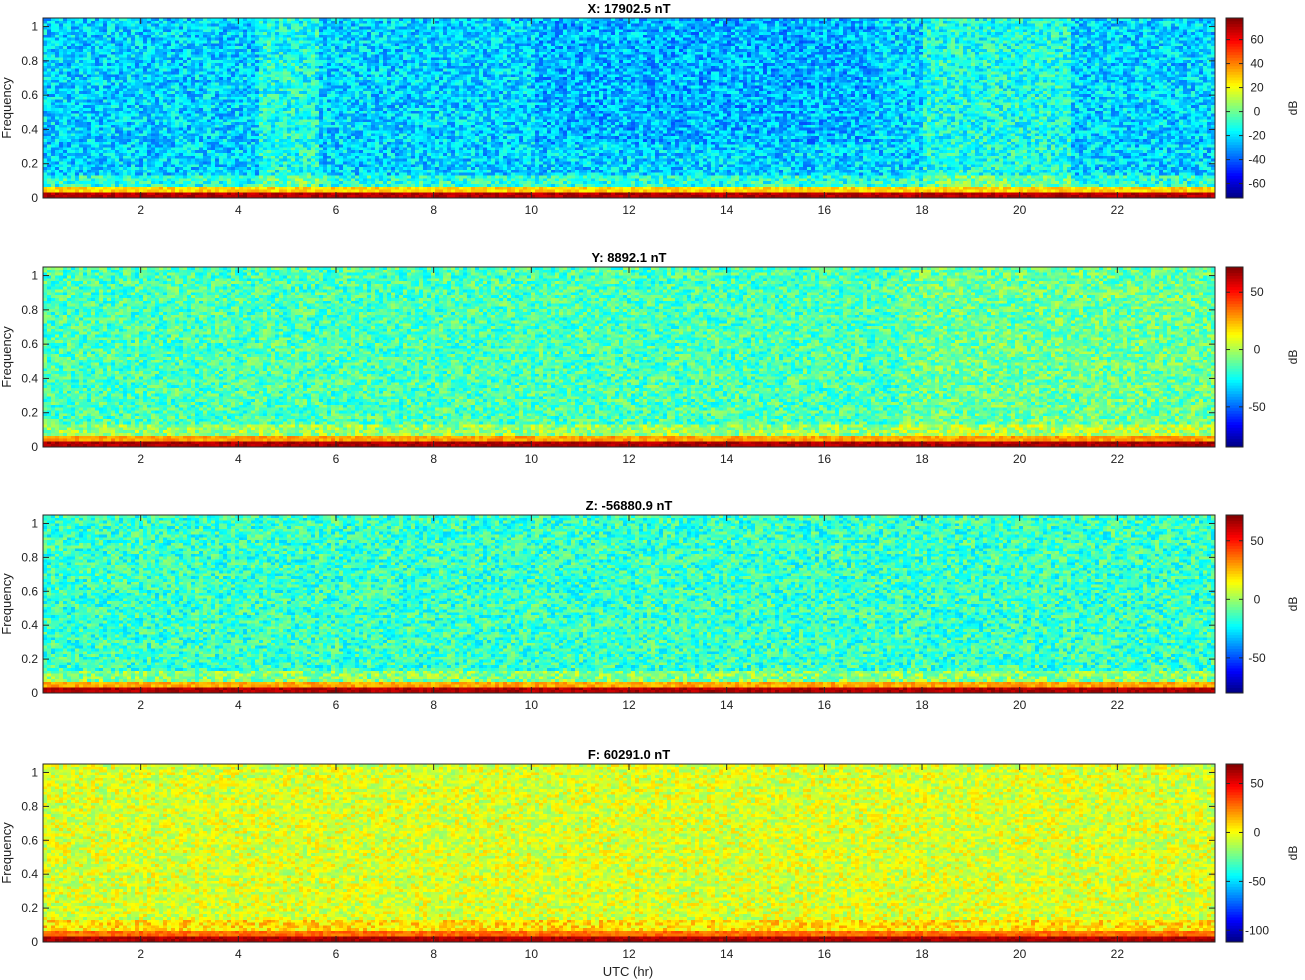 The height and width of the screenshot is (980, 1305). What do you see at coordinates (727, 954) in the screenshot?
I see `x-tick-label: 14` at bounding box center [727, 954].